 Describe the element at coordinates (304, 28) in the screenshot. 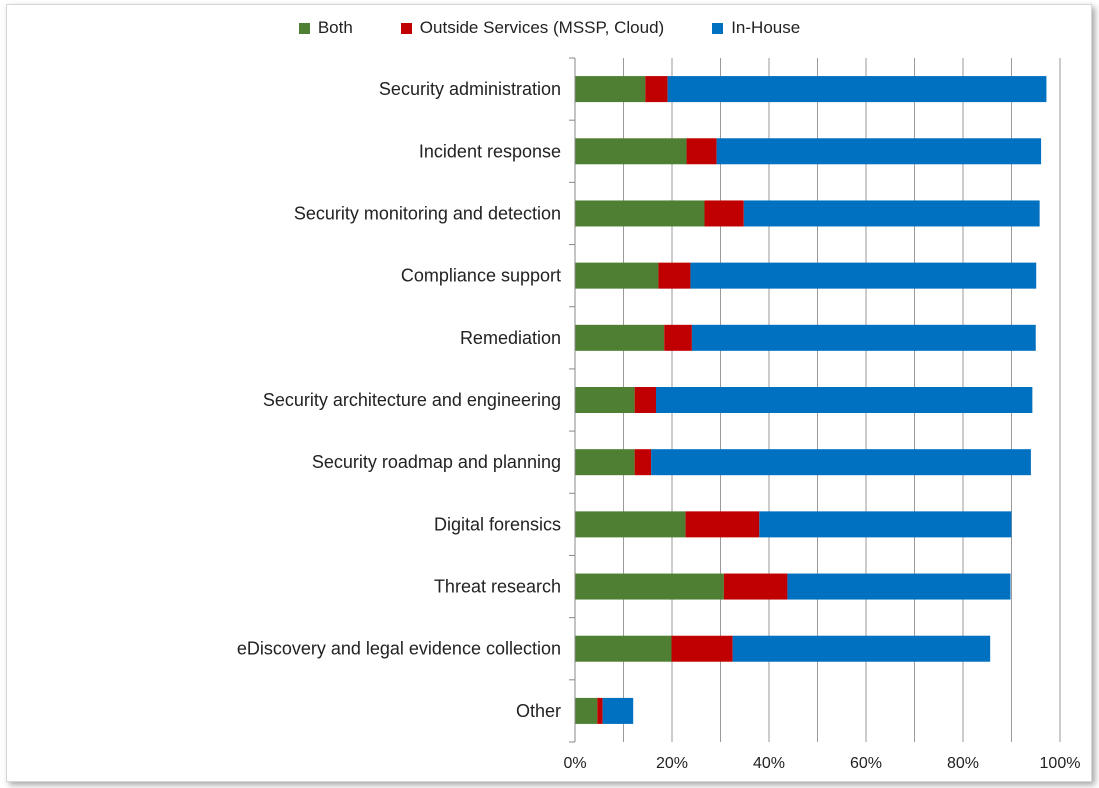

I see `legend-swatch-both` at that location.